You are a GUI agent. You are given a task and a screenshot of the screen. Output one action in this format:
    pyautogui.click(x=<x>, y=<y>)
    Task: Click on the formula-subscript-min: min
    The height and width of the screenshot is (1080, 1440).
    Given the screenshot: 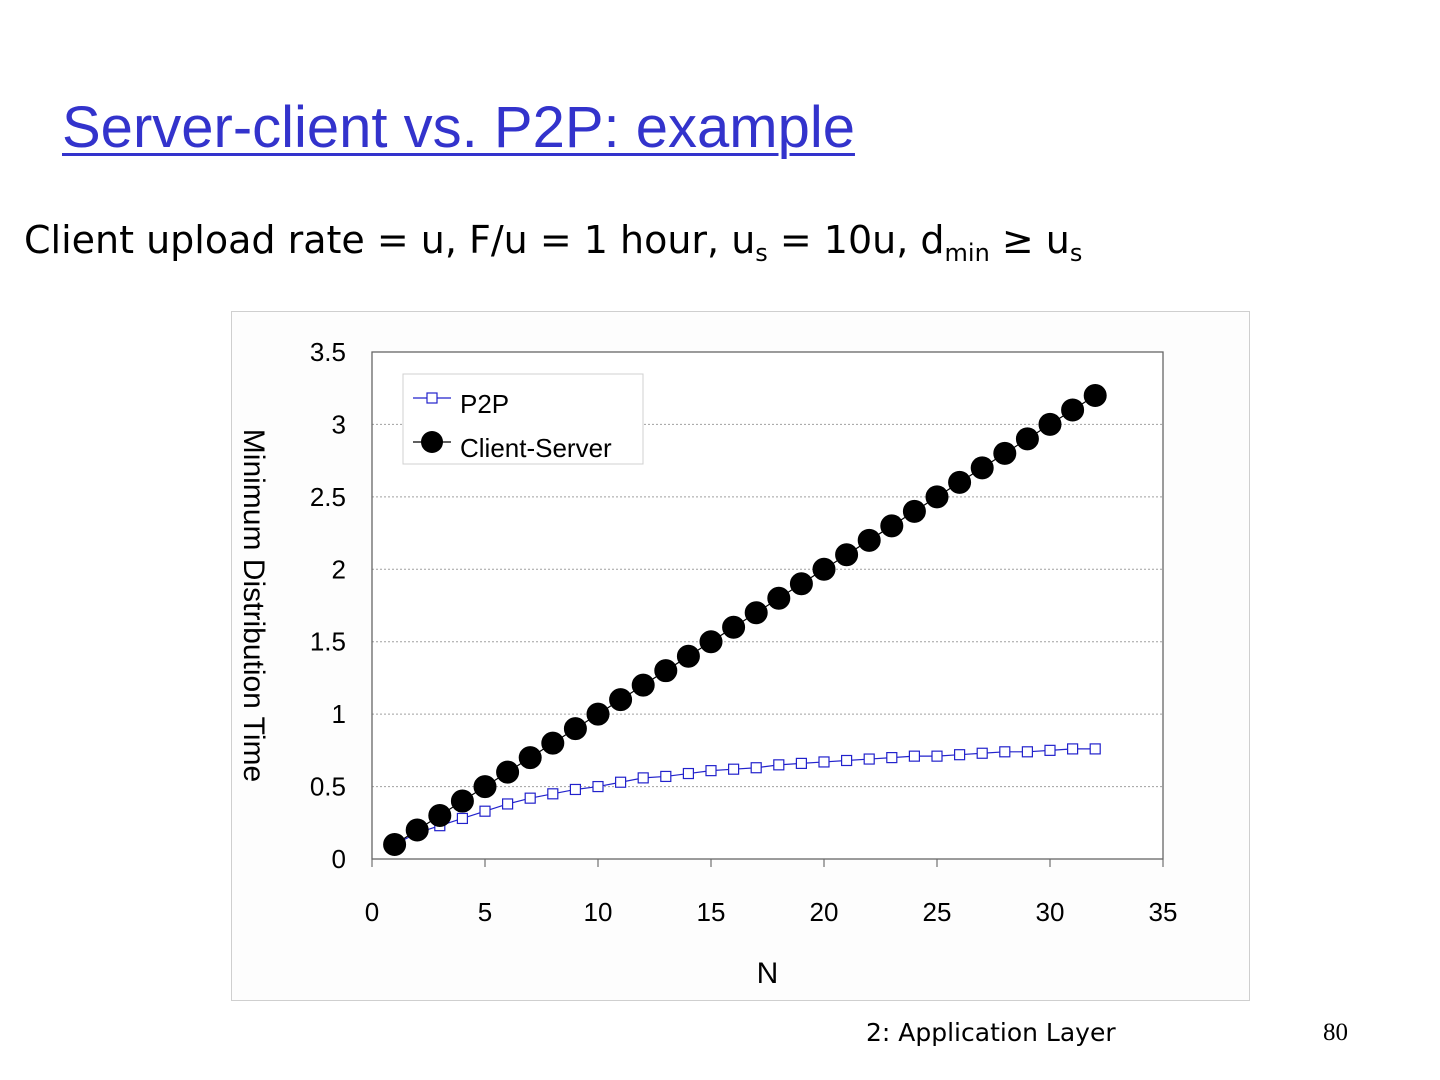 What is the action you would take?
    pyautogui.click(x=967, y=253)
    